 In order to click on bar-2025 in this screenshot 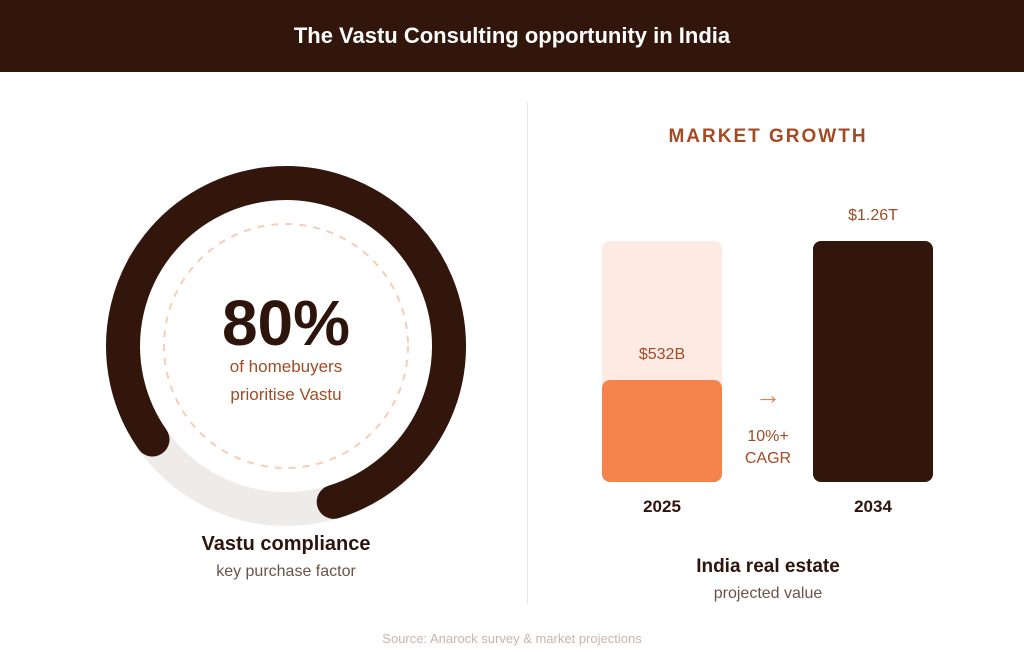, I will do `click(662, 431)`.